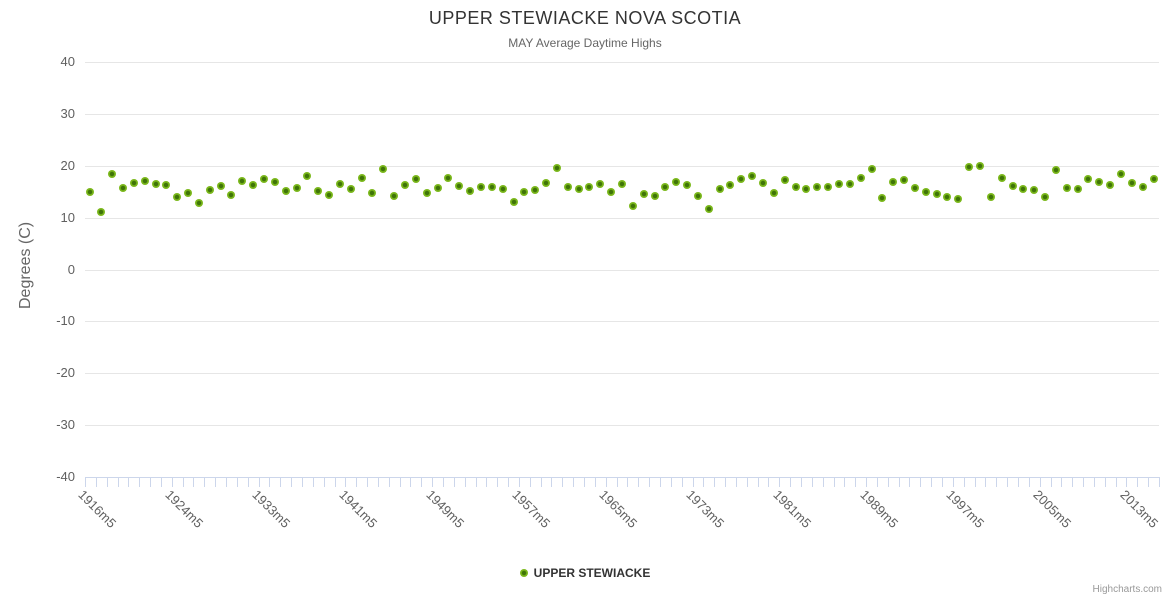  I want to click on legend-item-upper-stewiacke: UPPER STEWIACKE, so click(585, 573).